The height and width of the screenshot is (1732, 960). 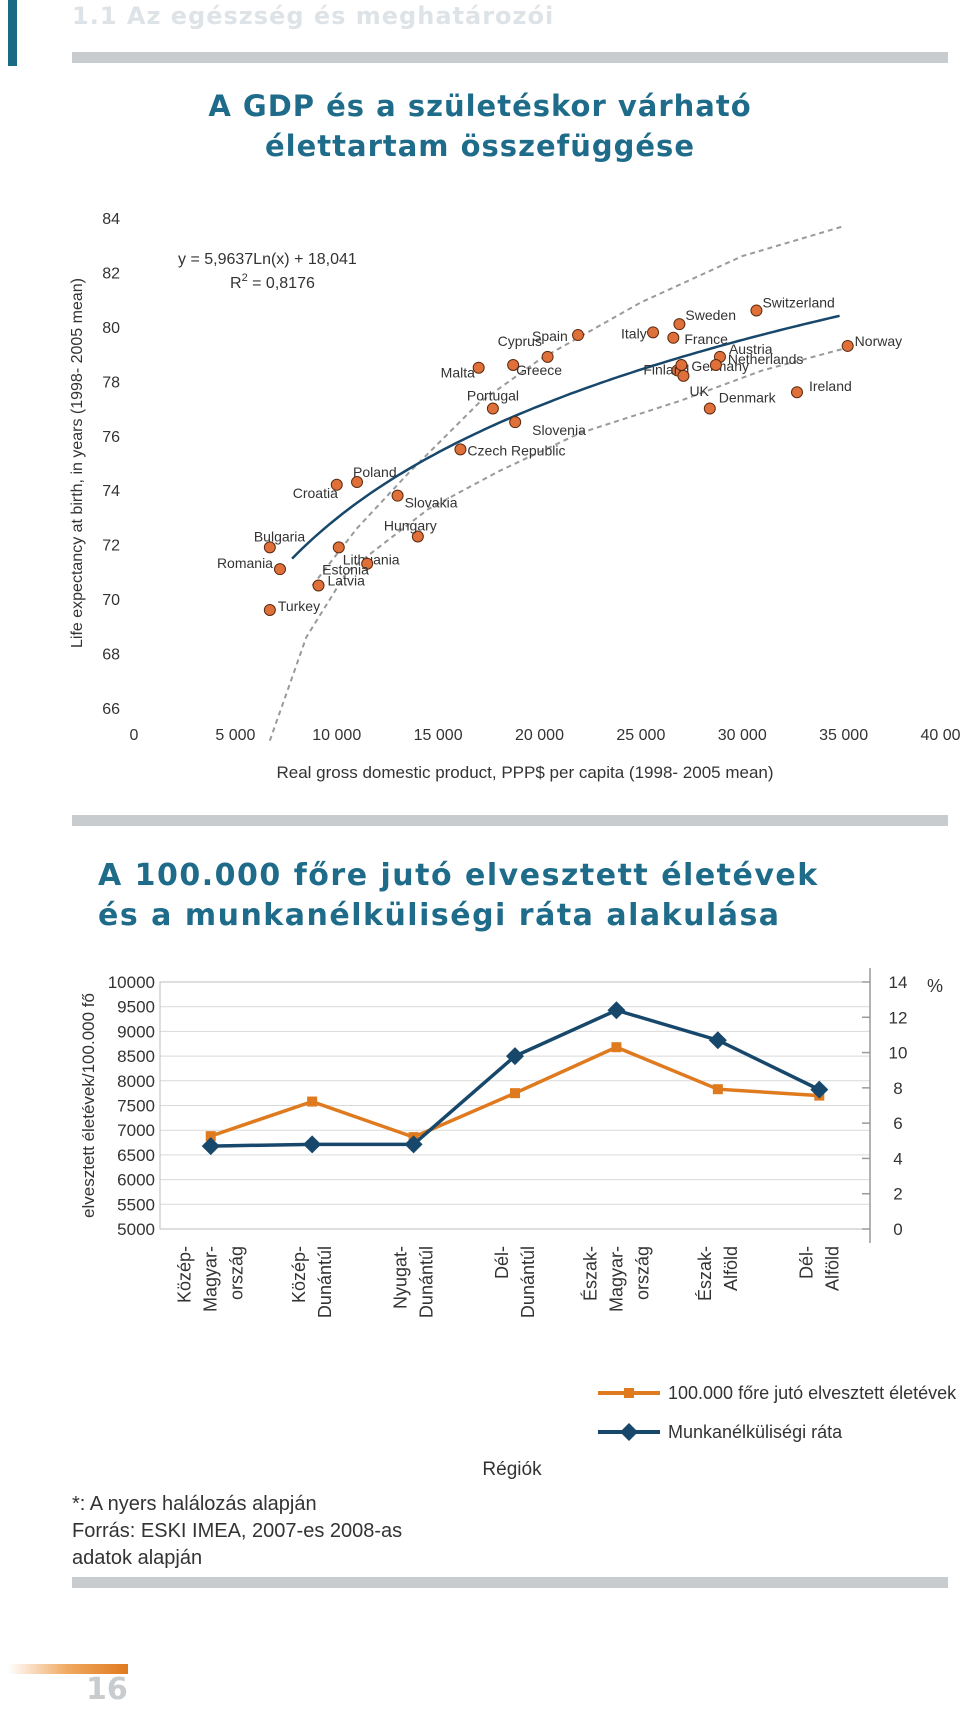 What do you see at coordinates (512, 1469) in the screenshot?
I see `x-axis-label: Régiók` at bounding box center [512, 1469].